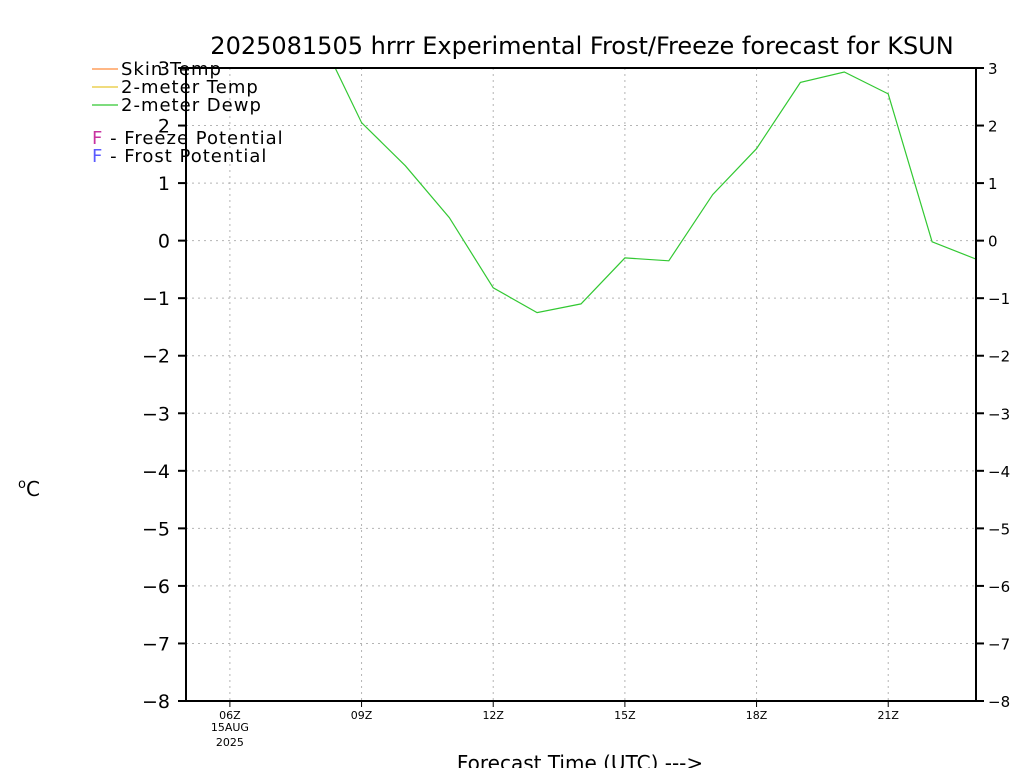 This screenshot has width=1024, height=768. Describe the element at coordinates (164, 242) in the screenshot. I see `y-tick-label-left: 0` at that location.